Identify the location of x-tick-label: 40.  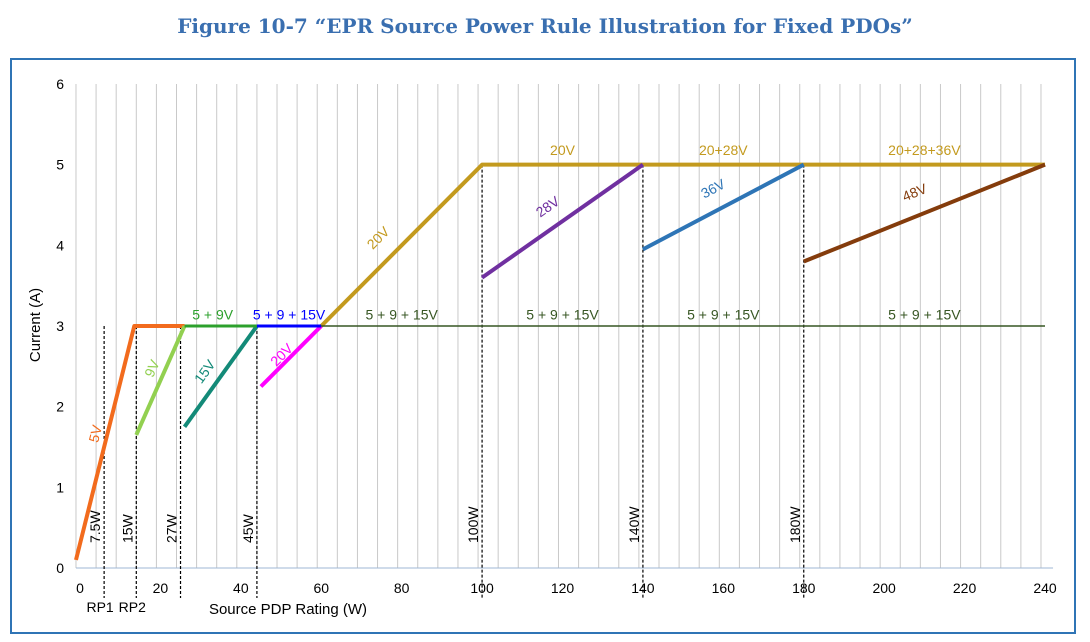
(241, 588).